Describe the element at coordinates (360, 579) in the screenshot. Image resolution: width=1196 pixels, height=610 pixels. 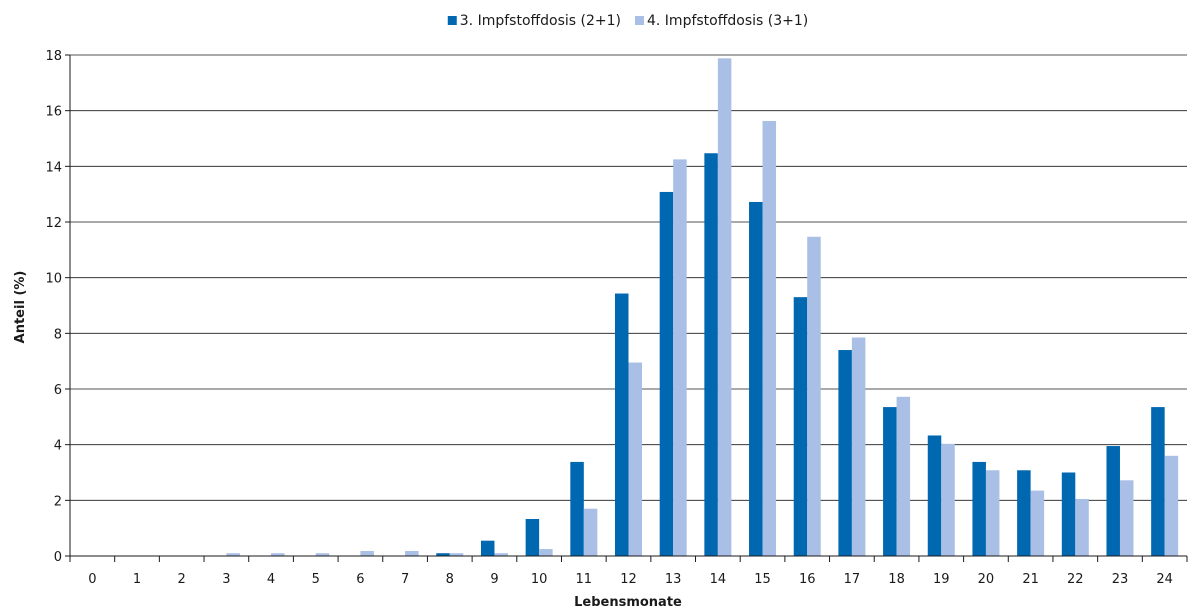
I see `x-tick-label: 6` at that location.